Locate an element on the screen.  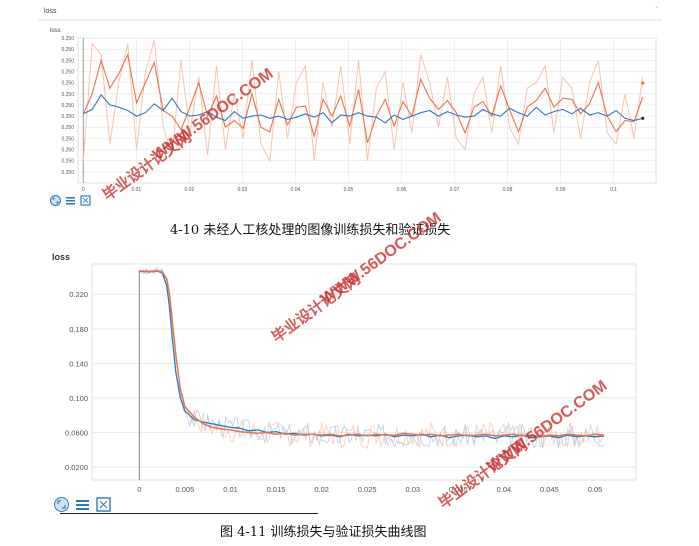
x-tick-label: 0.09 is located at coordinates (561, 190).